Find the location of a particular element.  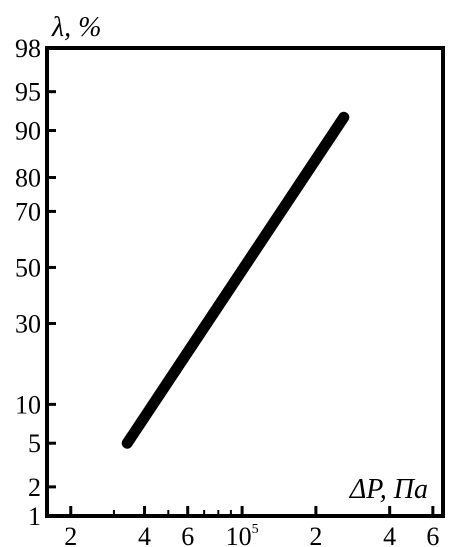

y-tick-label: 95 is located at coordinates (28, 92).